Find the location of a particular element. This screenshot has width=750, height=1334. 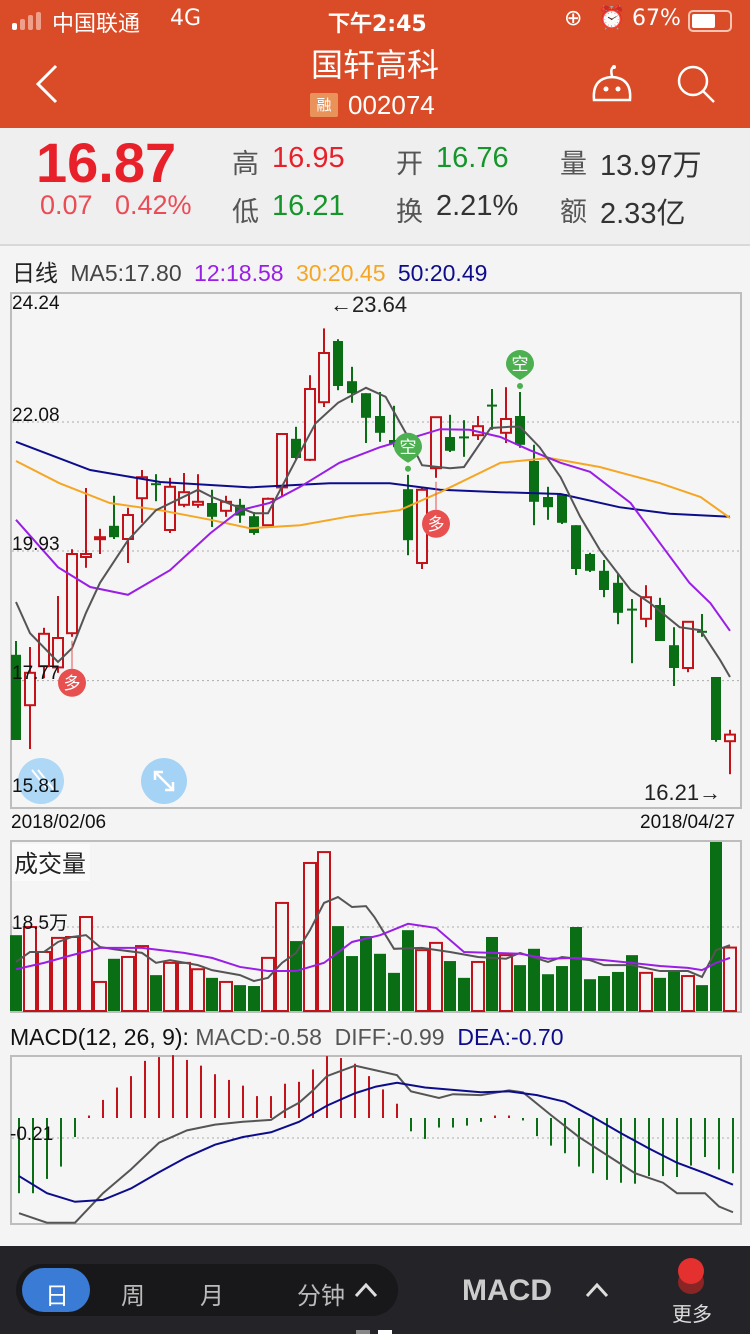

battery-percent: 67% is located at coordinates (656, 18).